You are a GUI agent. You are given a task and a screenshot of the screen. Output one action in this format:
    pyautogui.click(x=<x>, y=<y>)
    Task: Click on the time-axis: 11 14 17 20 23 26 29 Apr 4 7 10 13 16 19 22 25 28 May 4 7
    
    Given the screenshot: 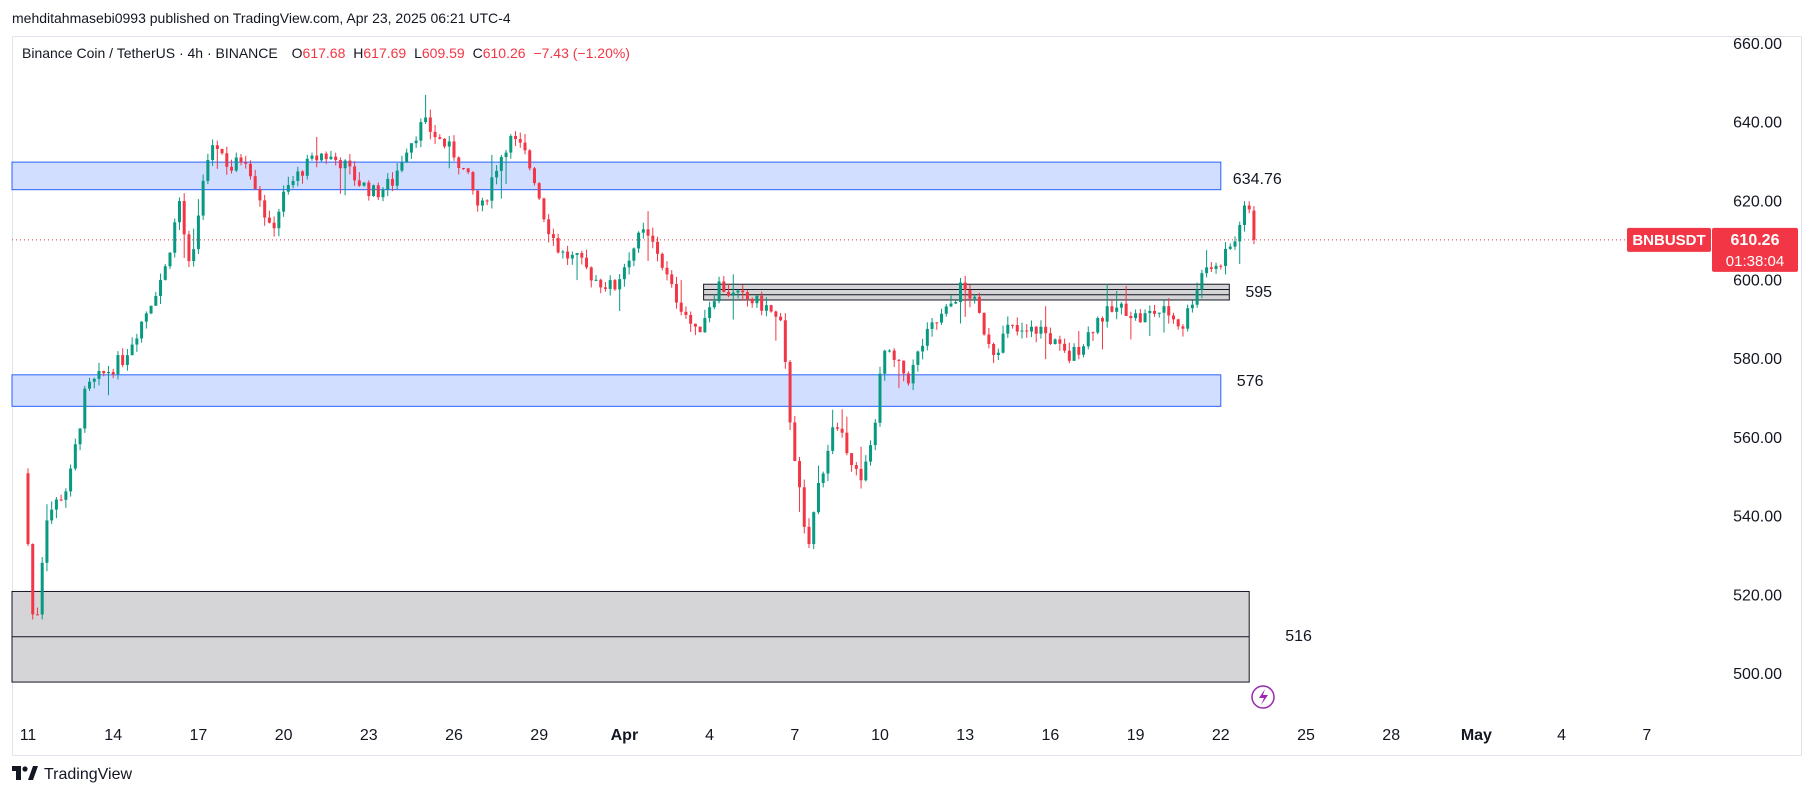 What is the action you would take?
    pyautogui.click(x=836, y=735)
    